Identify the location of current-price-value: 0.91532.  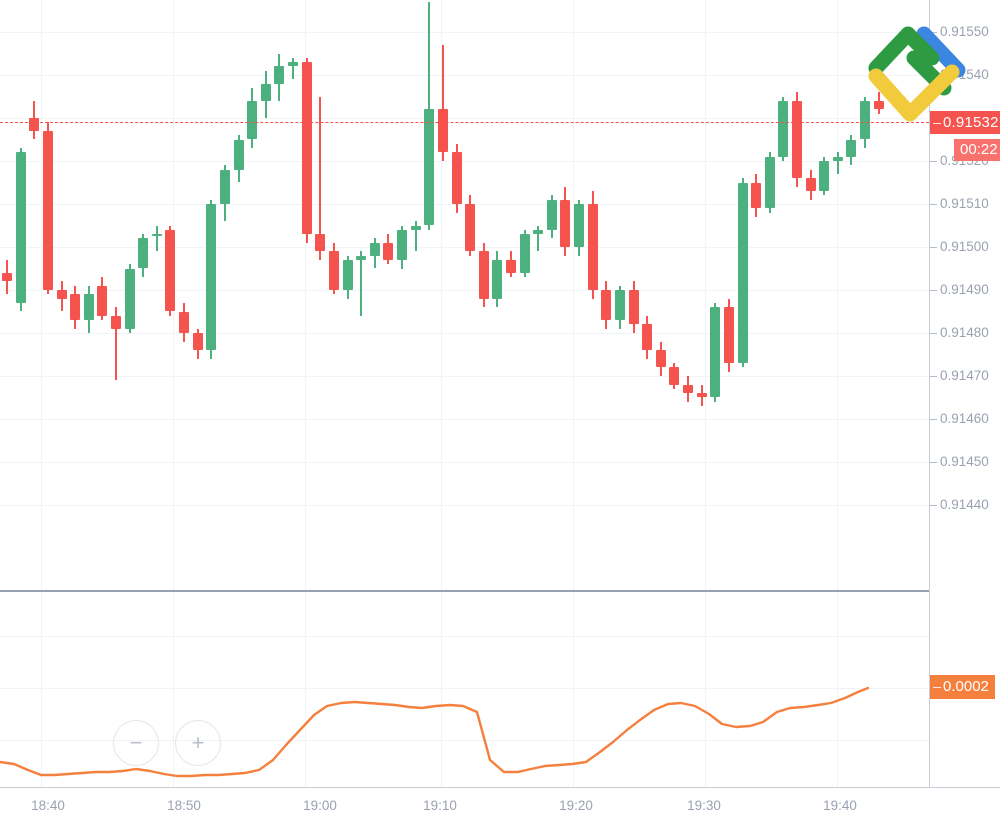
(971, 122).